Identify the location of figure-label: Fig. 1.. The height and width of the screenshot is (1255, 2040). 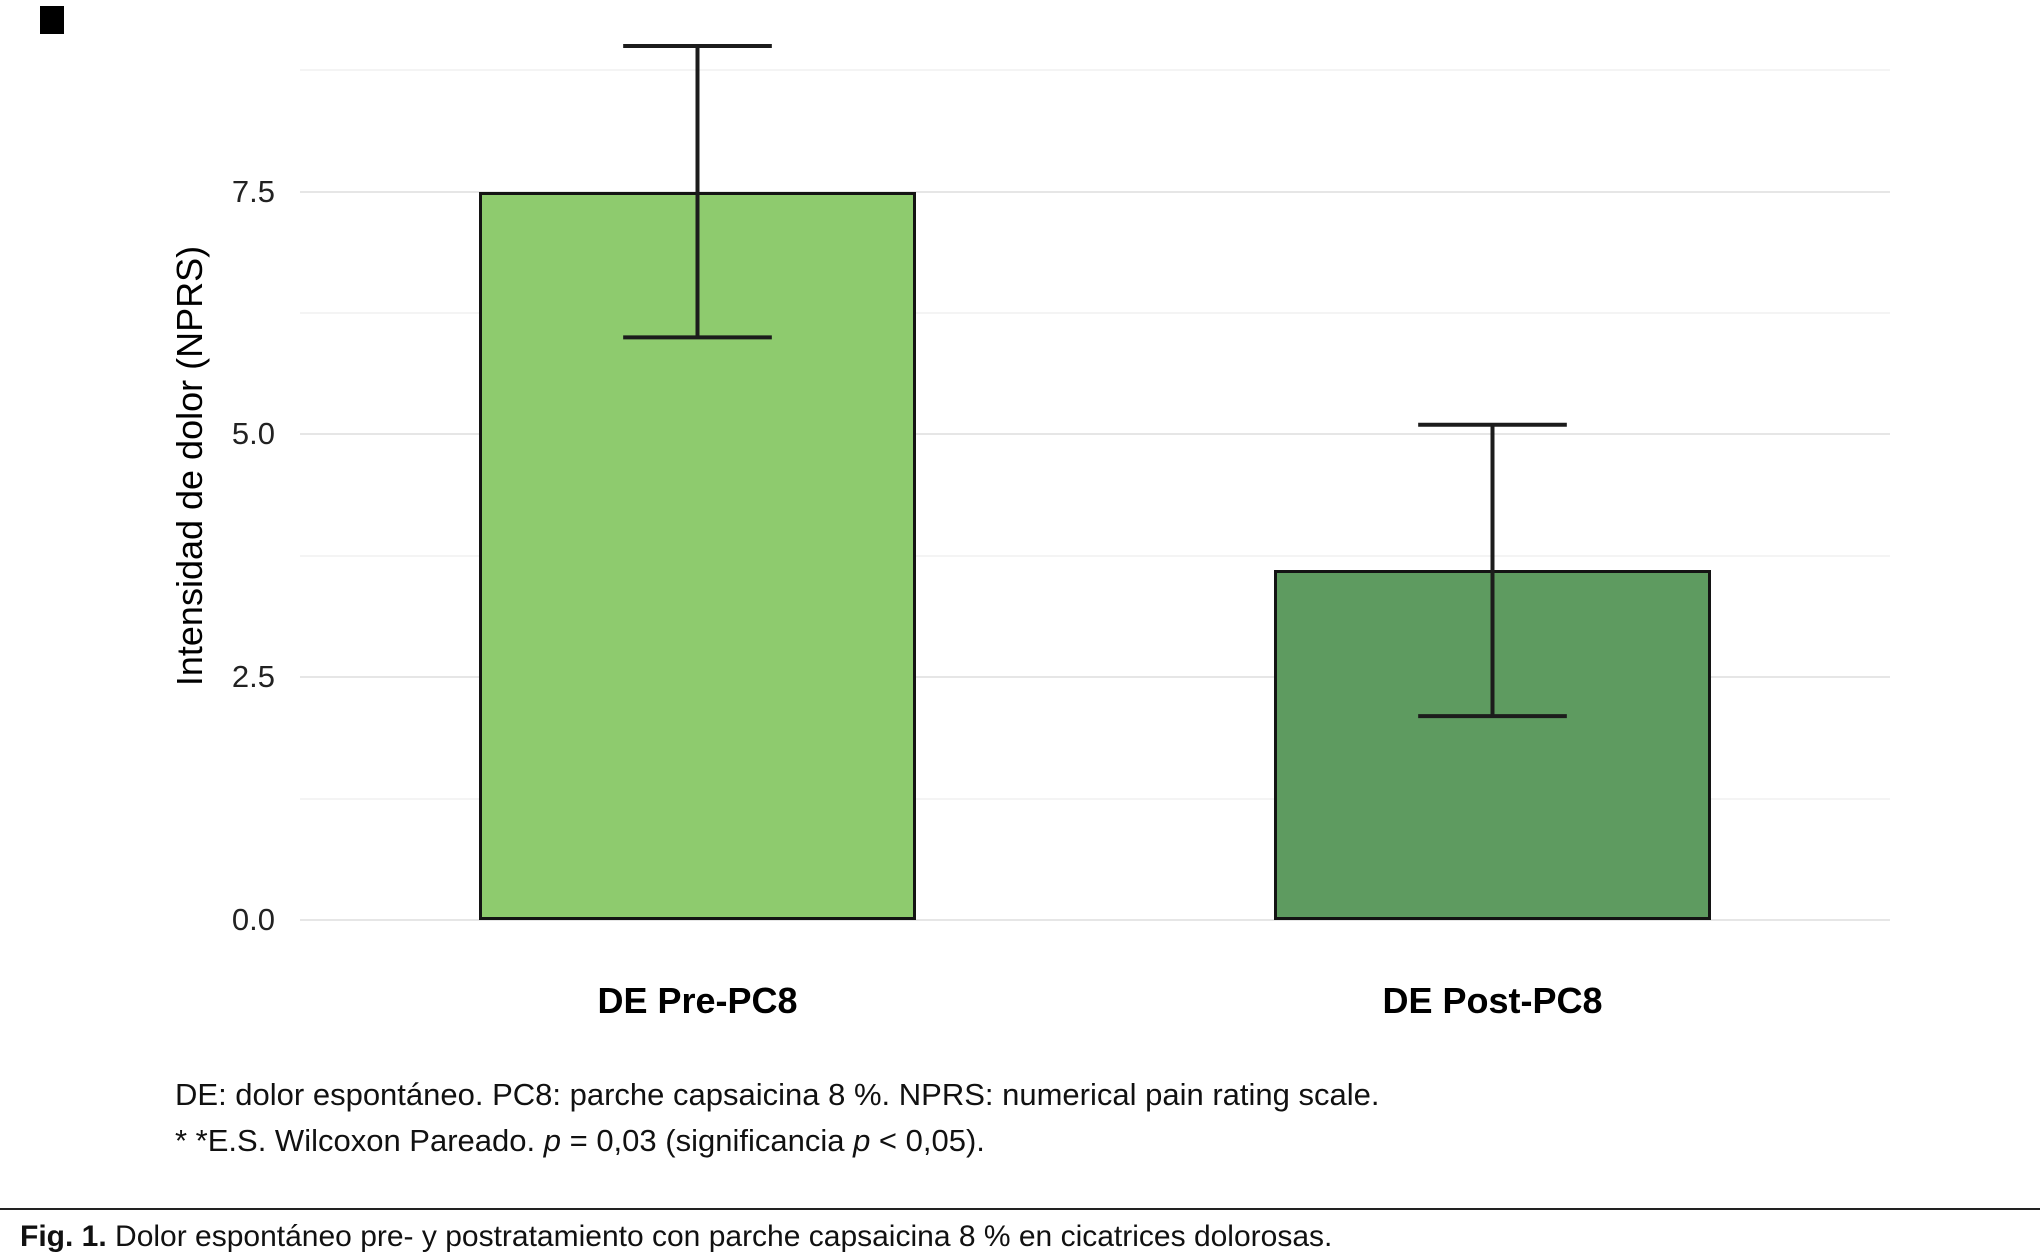
(63, 1236).